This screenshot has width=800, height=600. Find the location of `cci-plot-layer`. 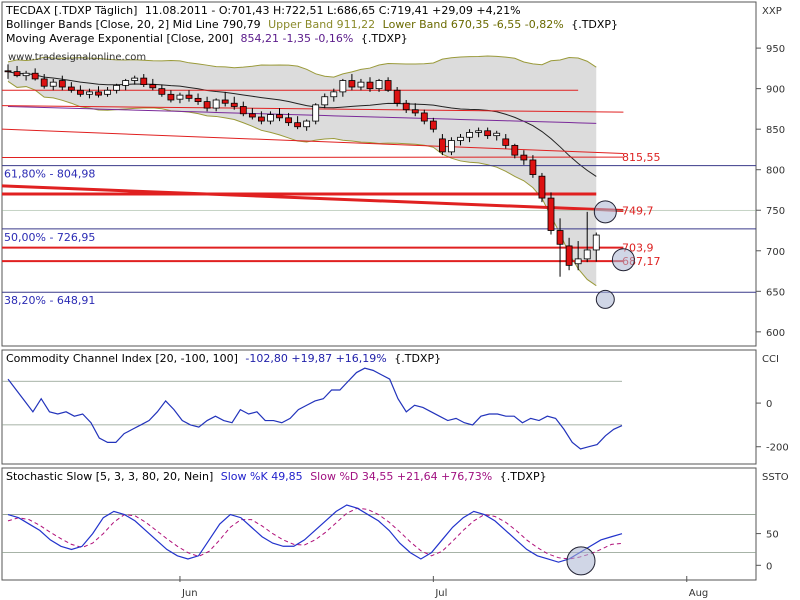

cci-plot-layer is located at coordinates (312, 408).